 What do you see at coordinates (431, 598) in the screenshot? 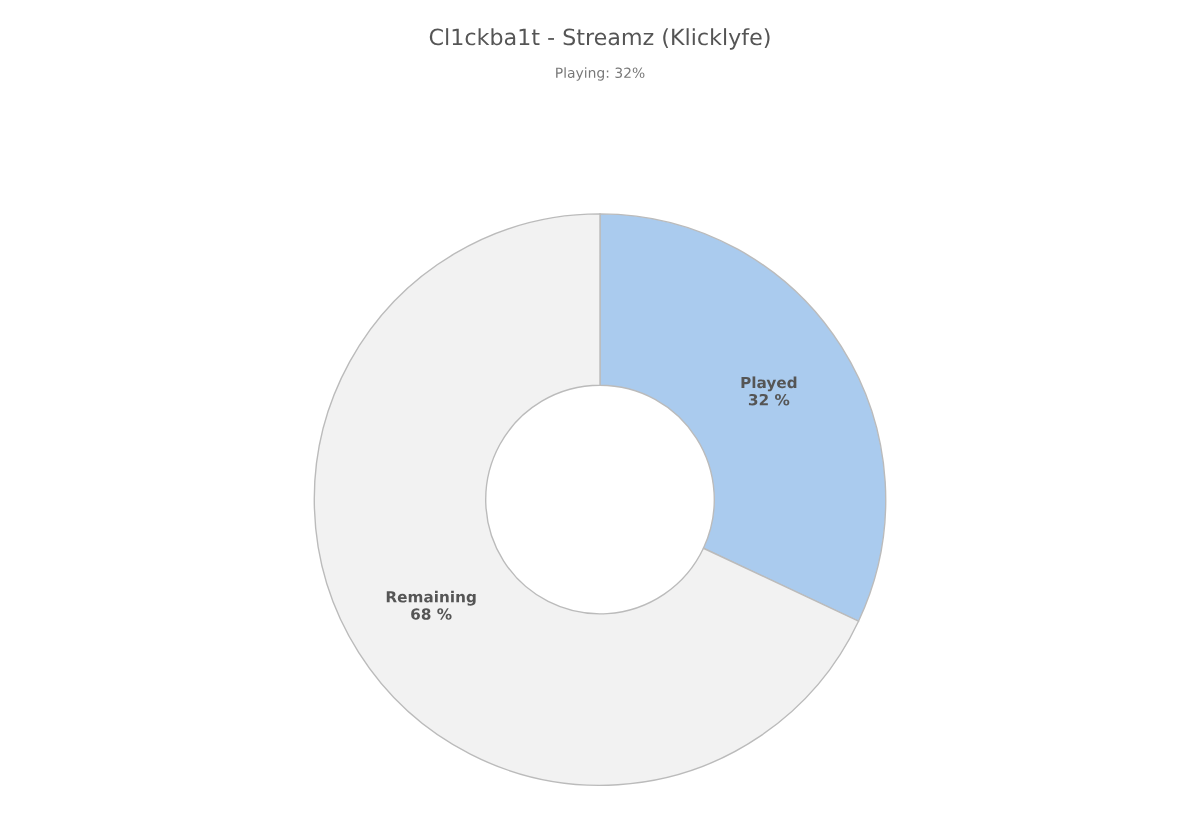
I see `slice-label: Remaining` at bounding box center [431, 598].